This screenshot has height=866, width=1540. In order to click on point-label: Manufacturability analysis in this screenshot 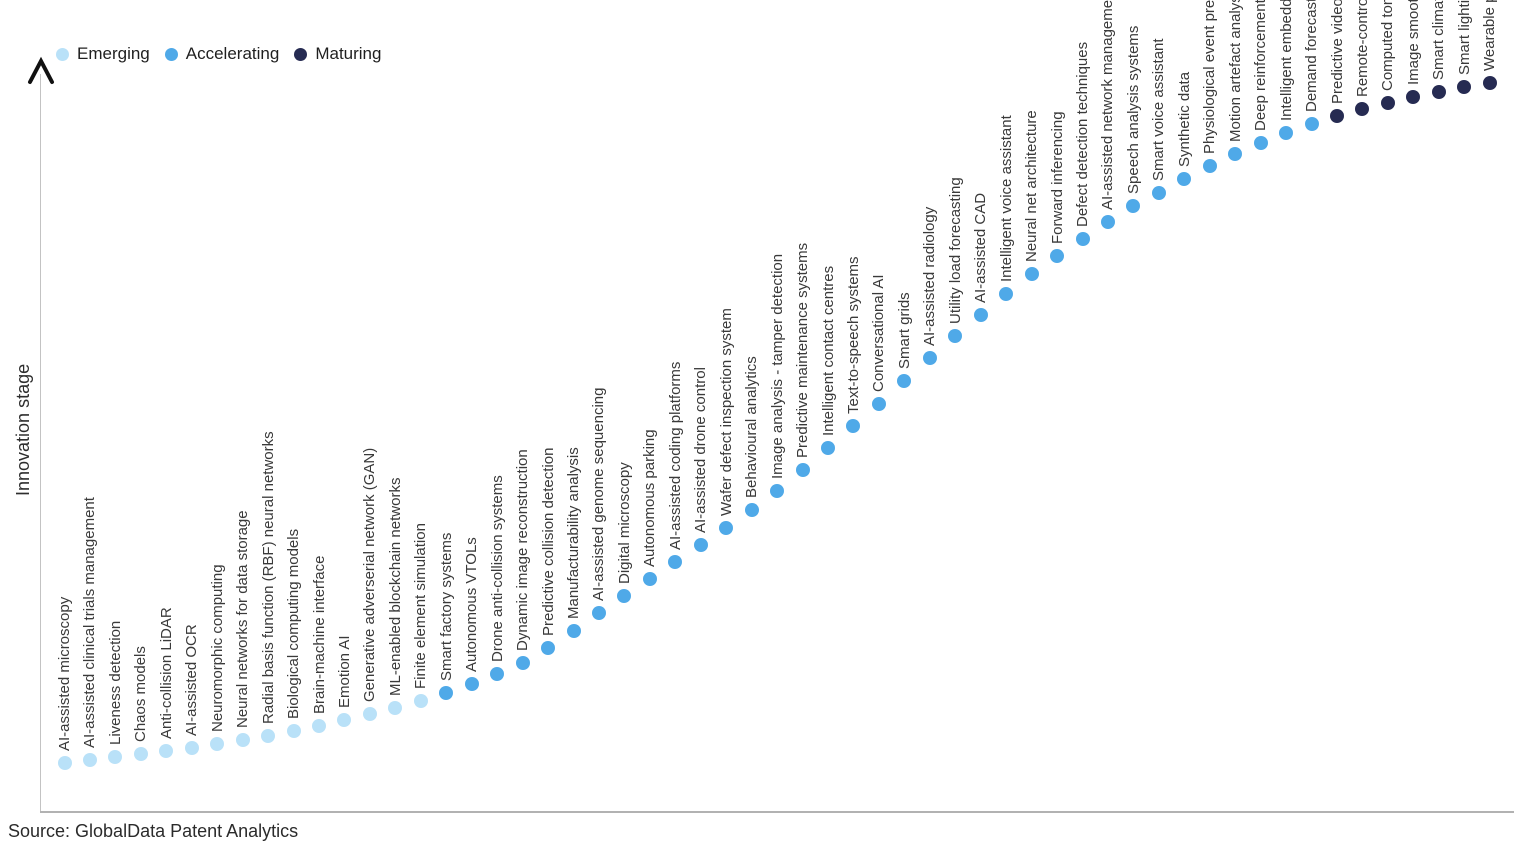, I will do `click(573, 533)`.